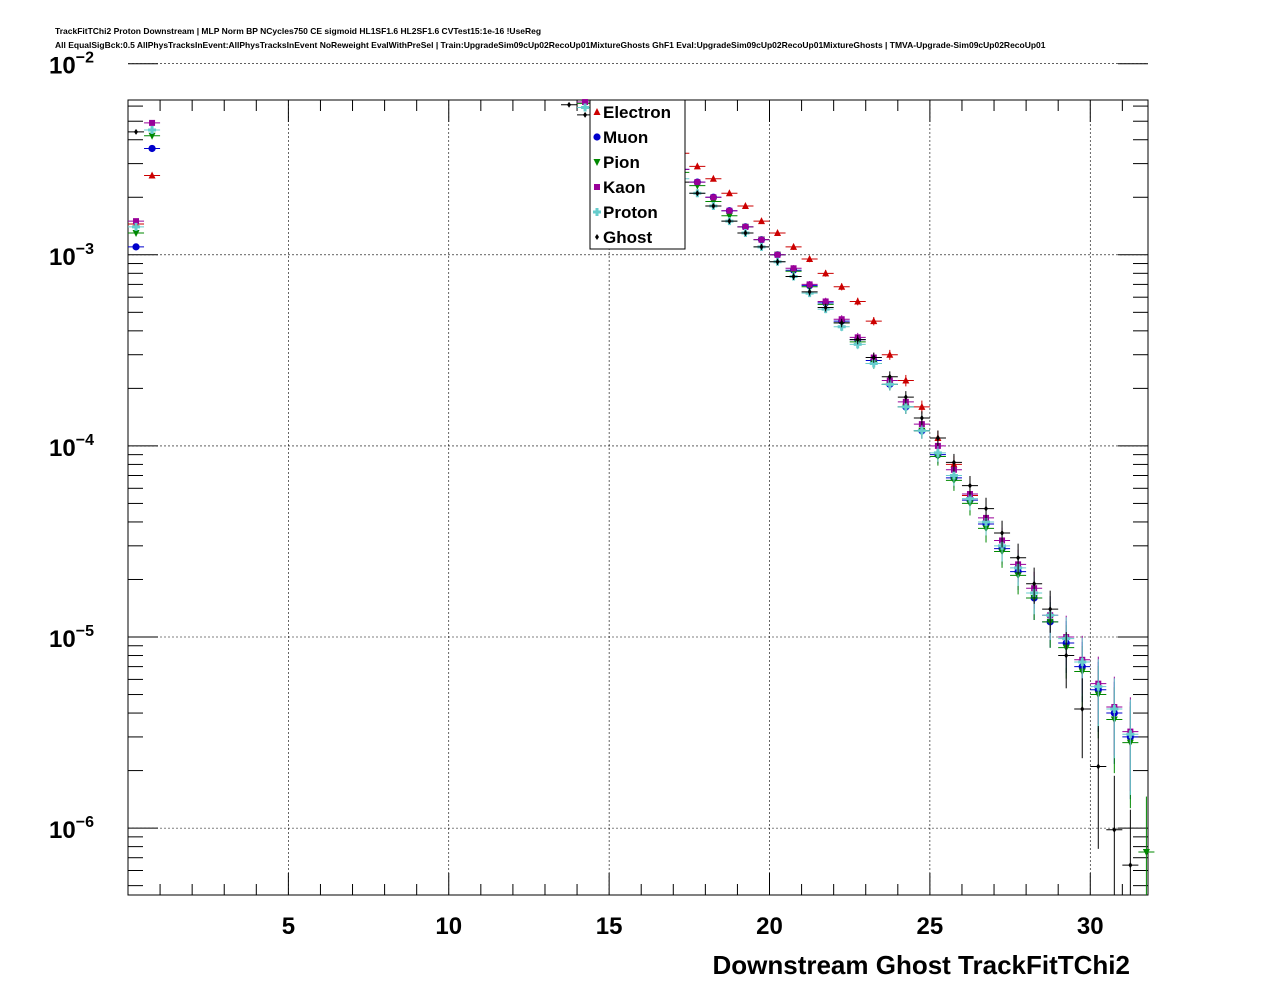 This screenshot has width=1276, height=996. Describe the element at coordinates (597, 212) in the screenshot. I see `legend-marker-proton` at that location.